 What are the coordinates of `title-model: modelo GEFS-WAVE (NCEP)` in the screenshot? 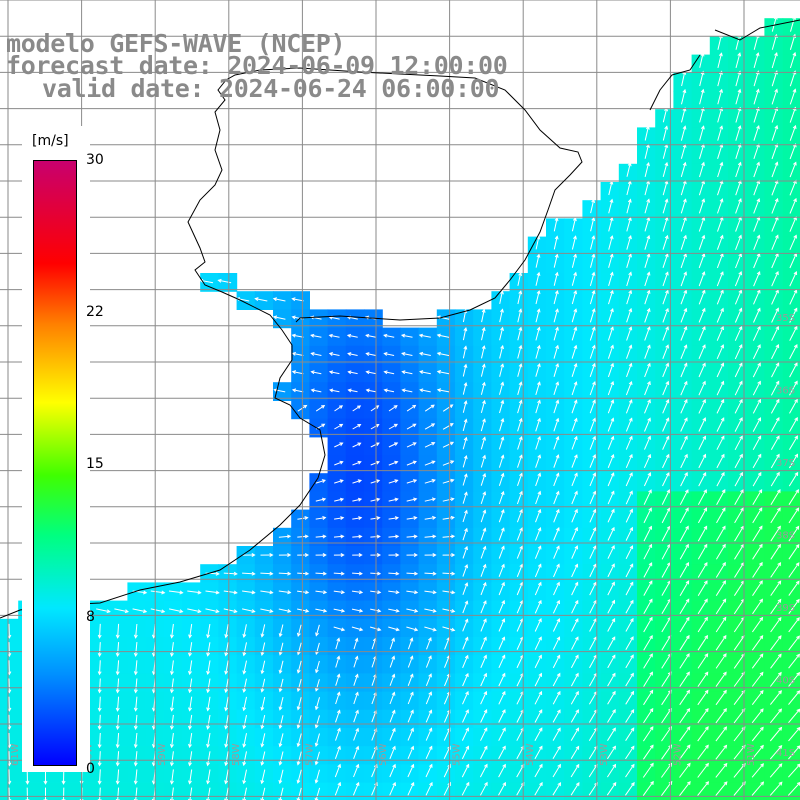 It's located at (176, 43).